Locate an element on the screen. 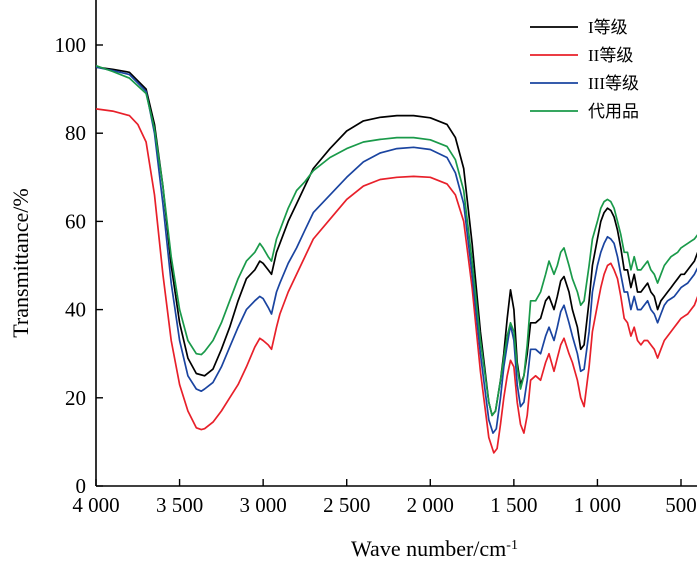  y-tick-label: 20 is located at coordinates (75, 398).